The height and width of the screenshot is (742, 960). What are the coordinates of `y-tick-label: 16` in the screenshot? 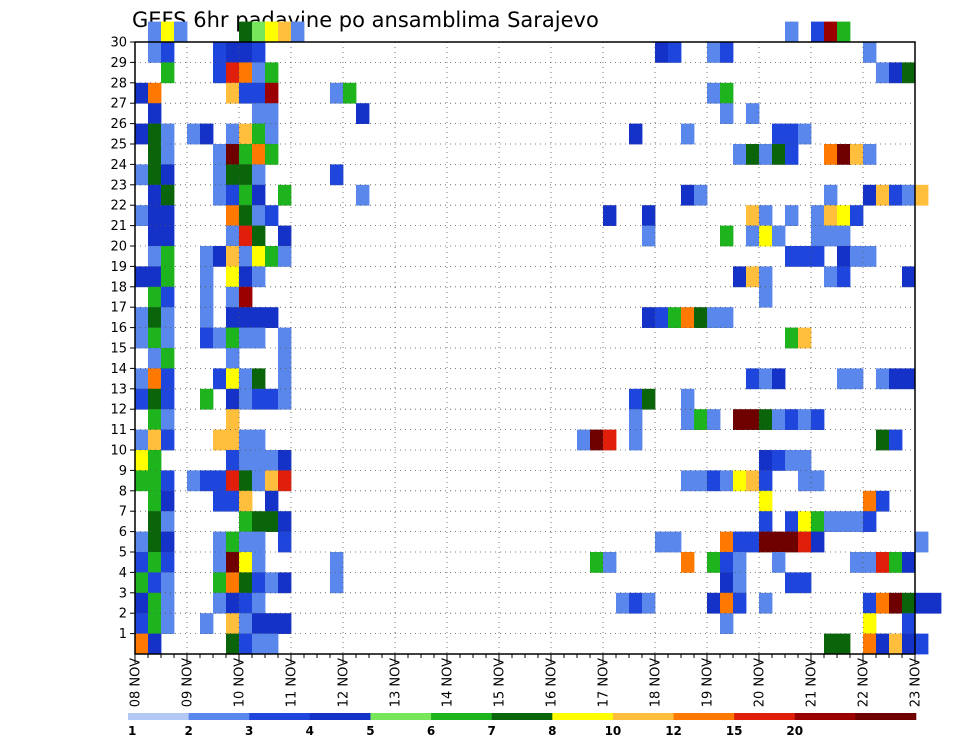 It's located at (118, 328).